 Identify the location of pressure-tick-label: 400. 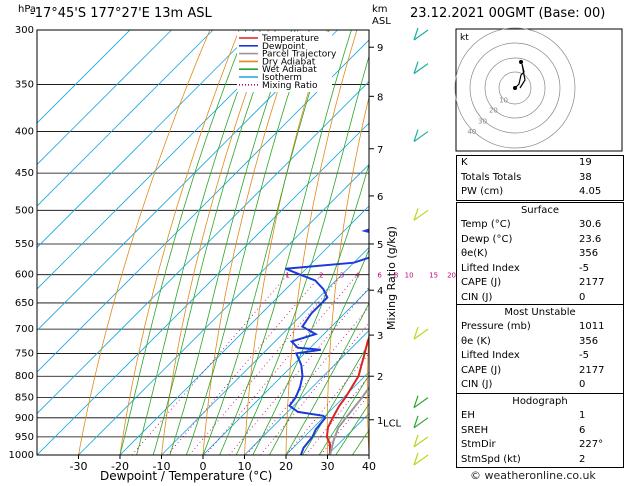
(24, 132).